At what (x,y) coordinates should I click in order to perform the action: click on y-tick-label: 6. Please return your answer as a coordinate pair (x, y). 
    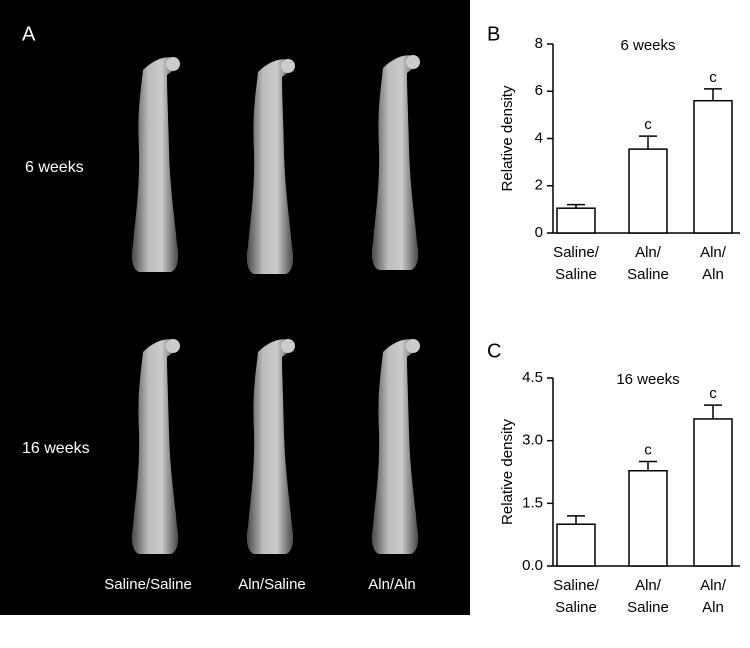
    Looking at the image, I should click on (539, 90).